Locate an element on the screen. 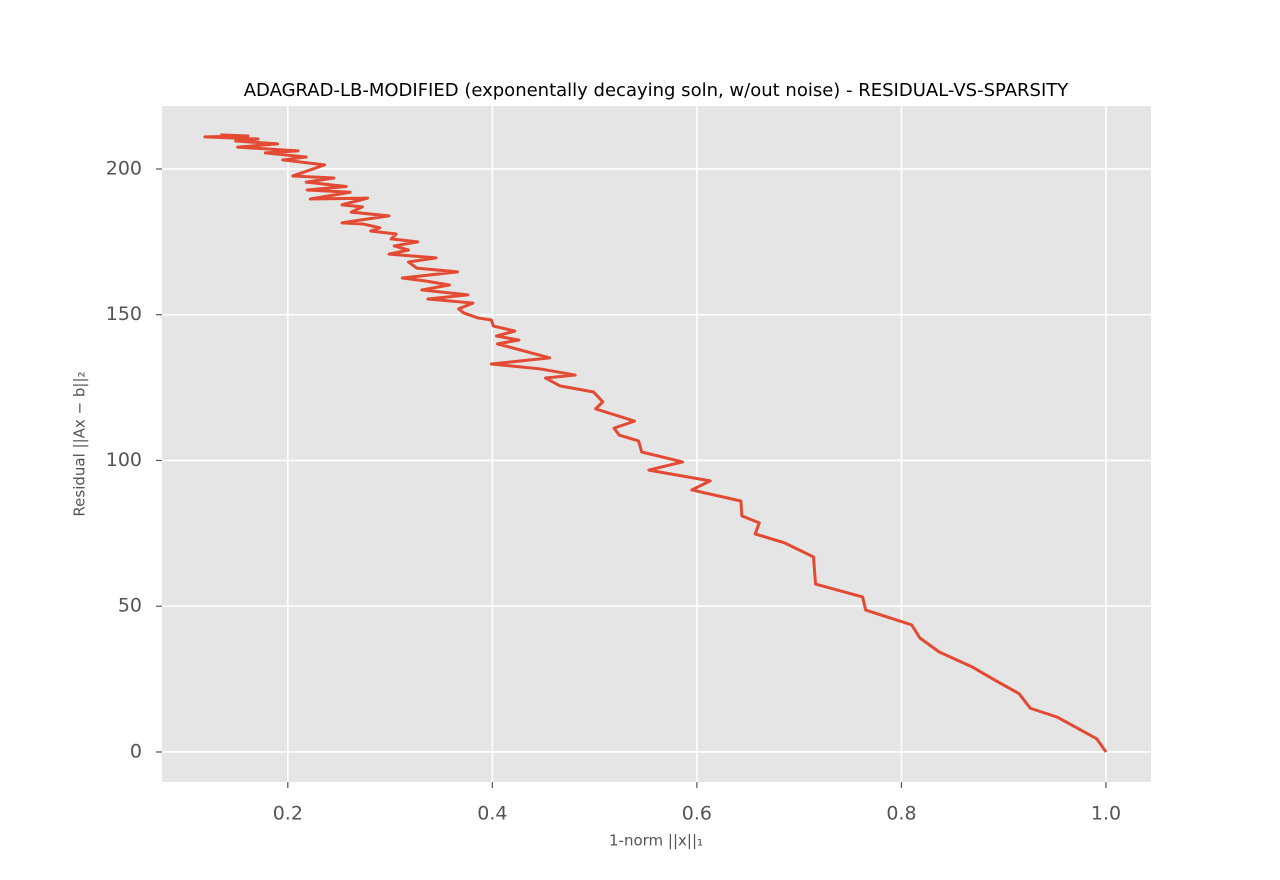  x-tick-label: 0.4 is located at coordinates (492, 814).